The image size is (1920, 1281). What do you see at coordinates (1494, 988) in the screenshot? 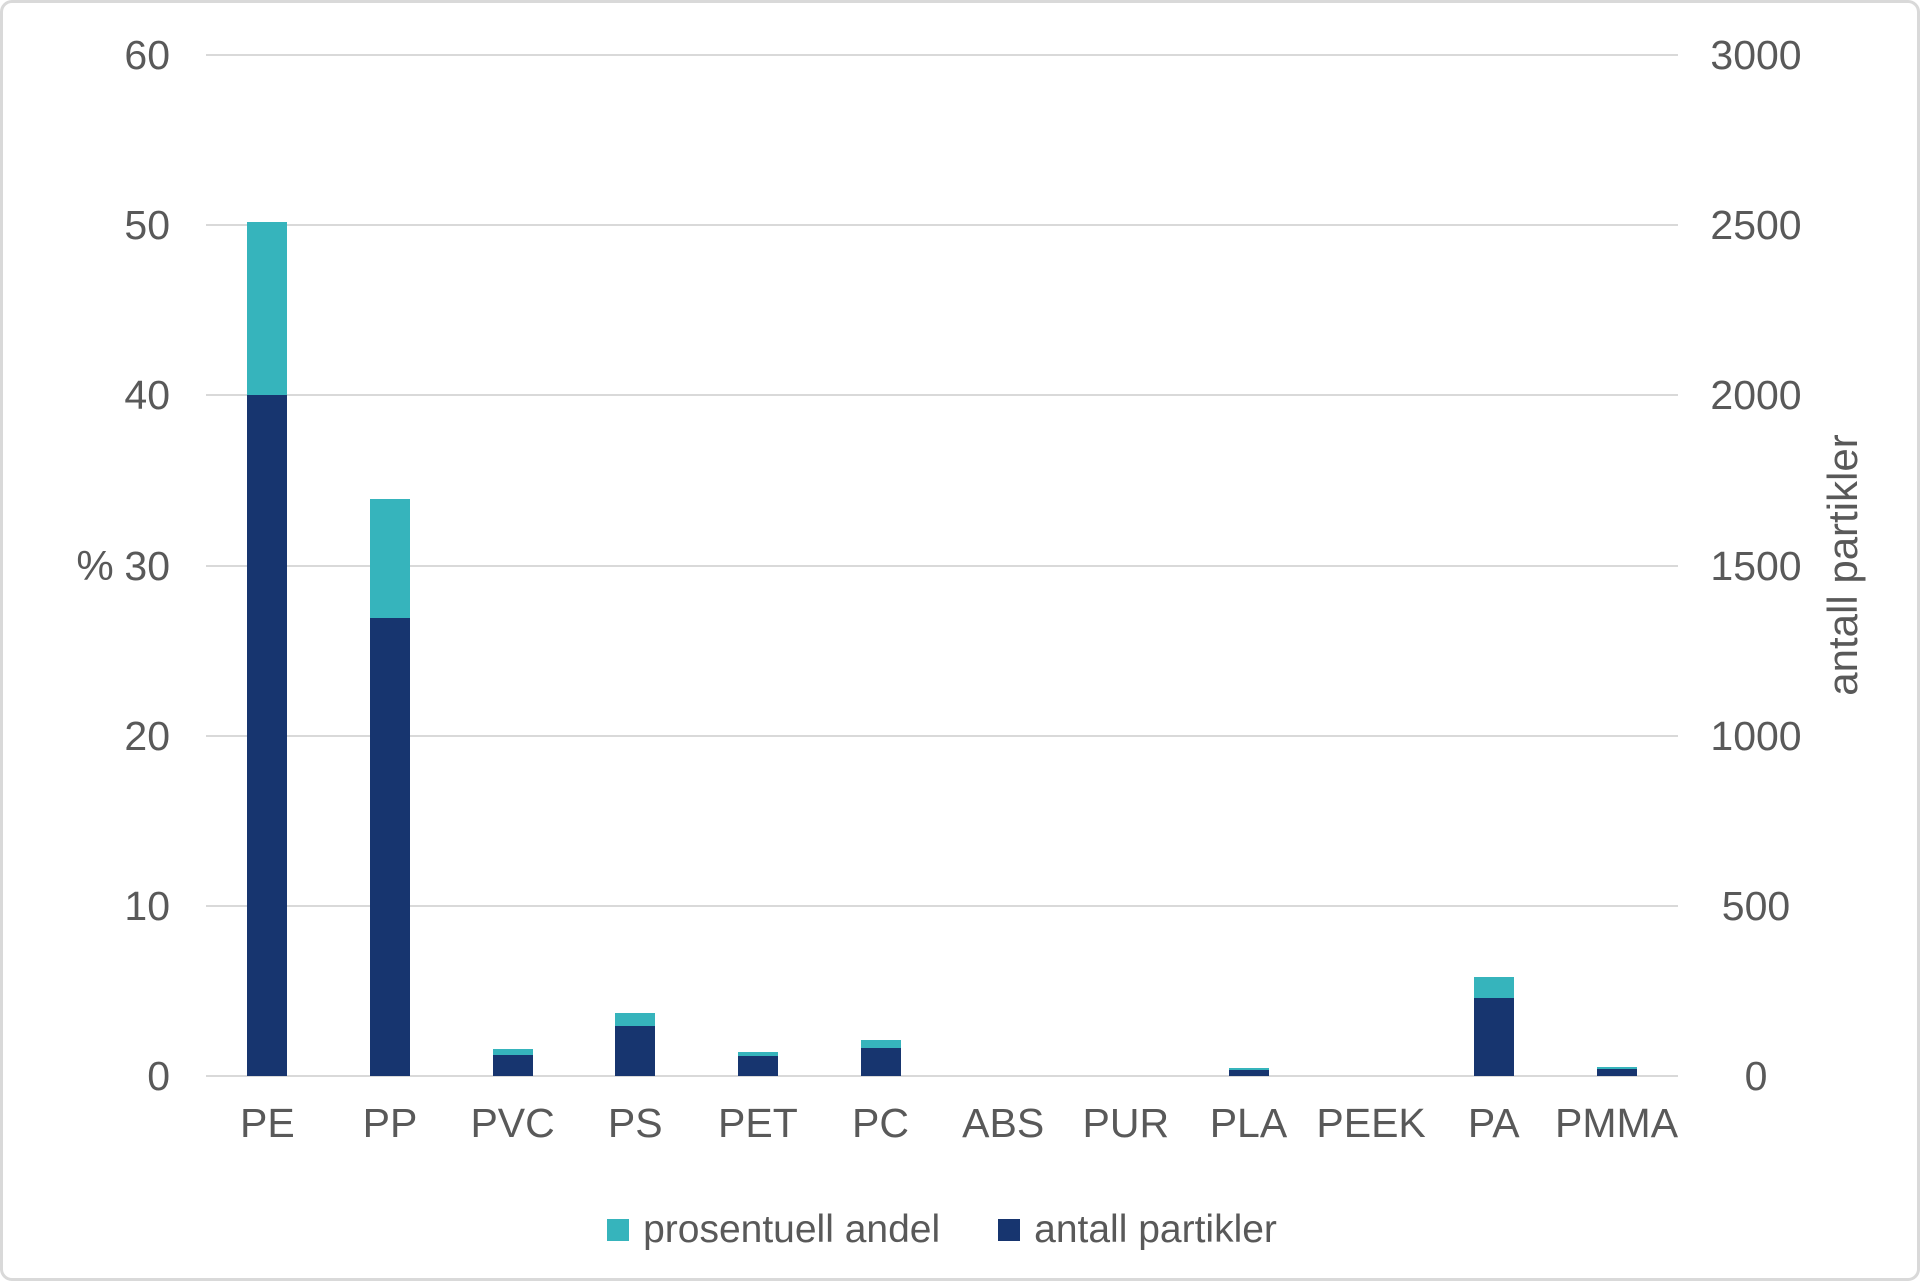
I see `bar-segment-PA-prosentuell-andel` at bounding box center [1494, 988].